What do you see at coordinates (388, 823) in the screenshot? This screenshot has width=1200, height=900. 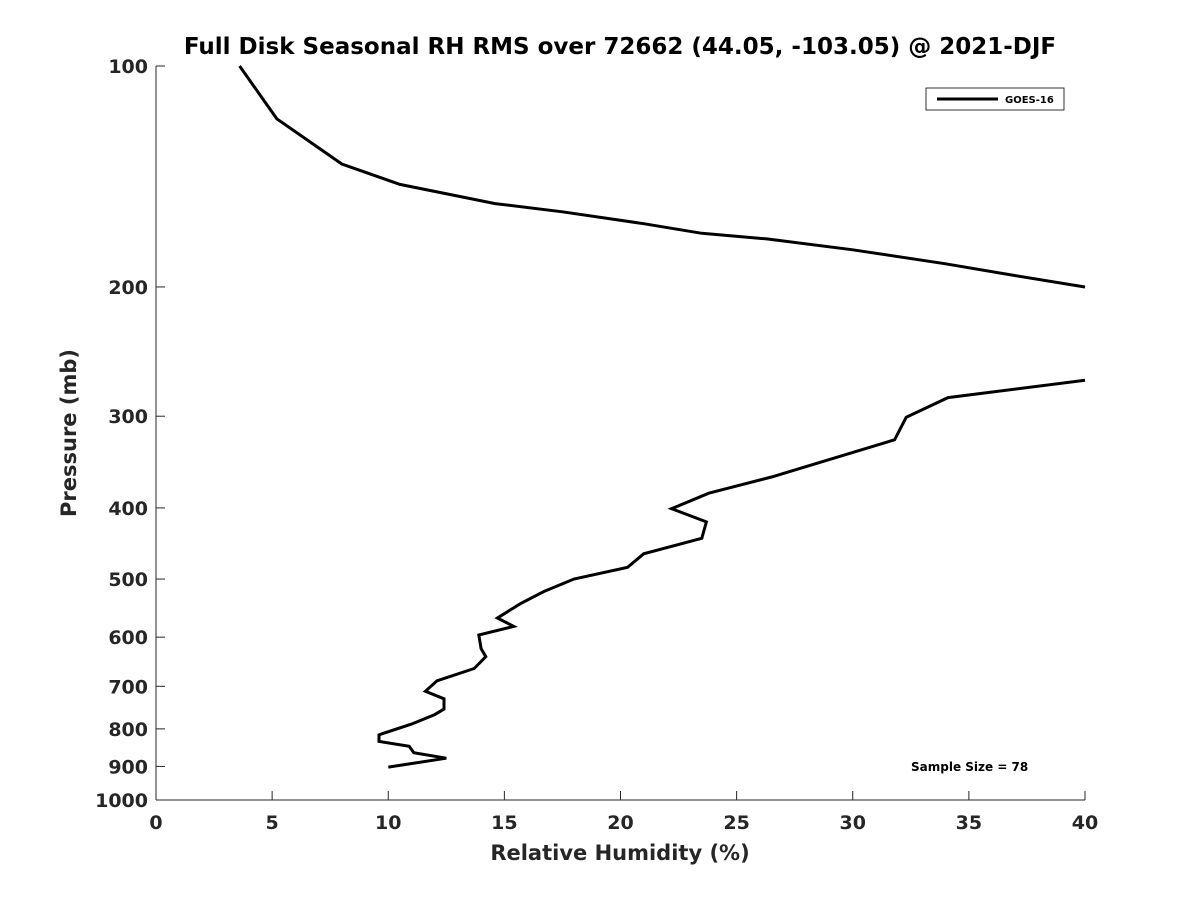 I see `x-tick-label: 10` at bounding box center [388, 823].